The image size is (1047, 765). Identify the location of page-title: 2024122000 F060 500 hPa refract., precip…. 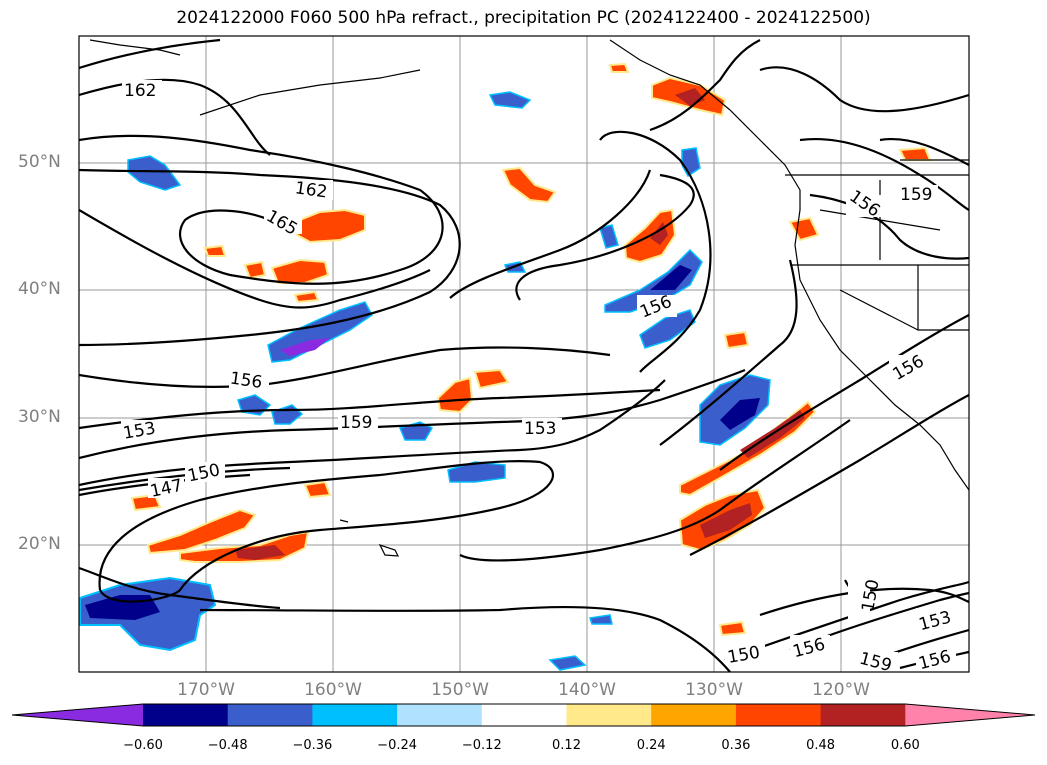
(523, 18).